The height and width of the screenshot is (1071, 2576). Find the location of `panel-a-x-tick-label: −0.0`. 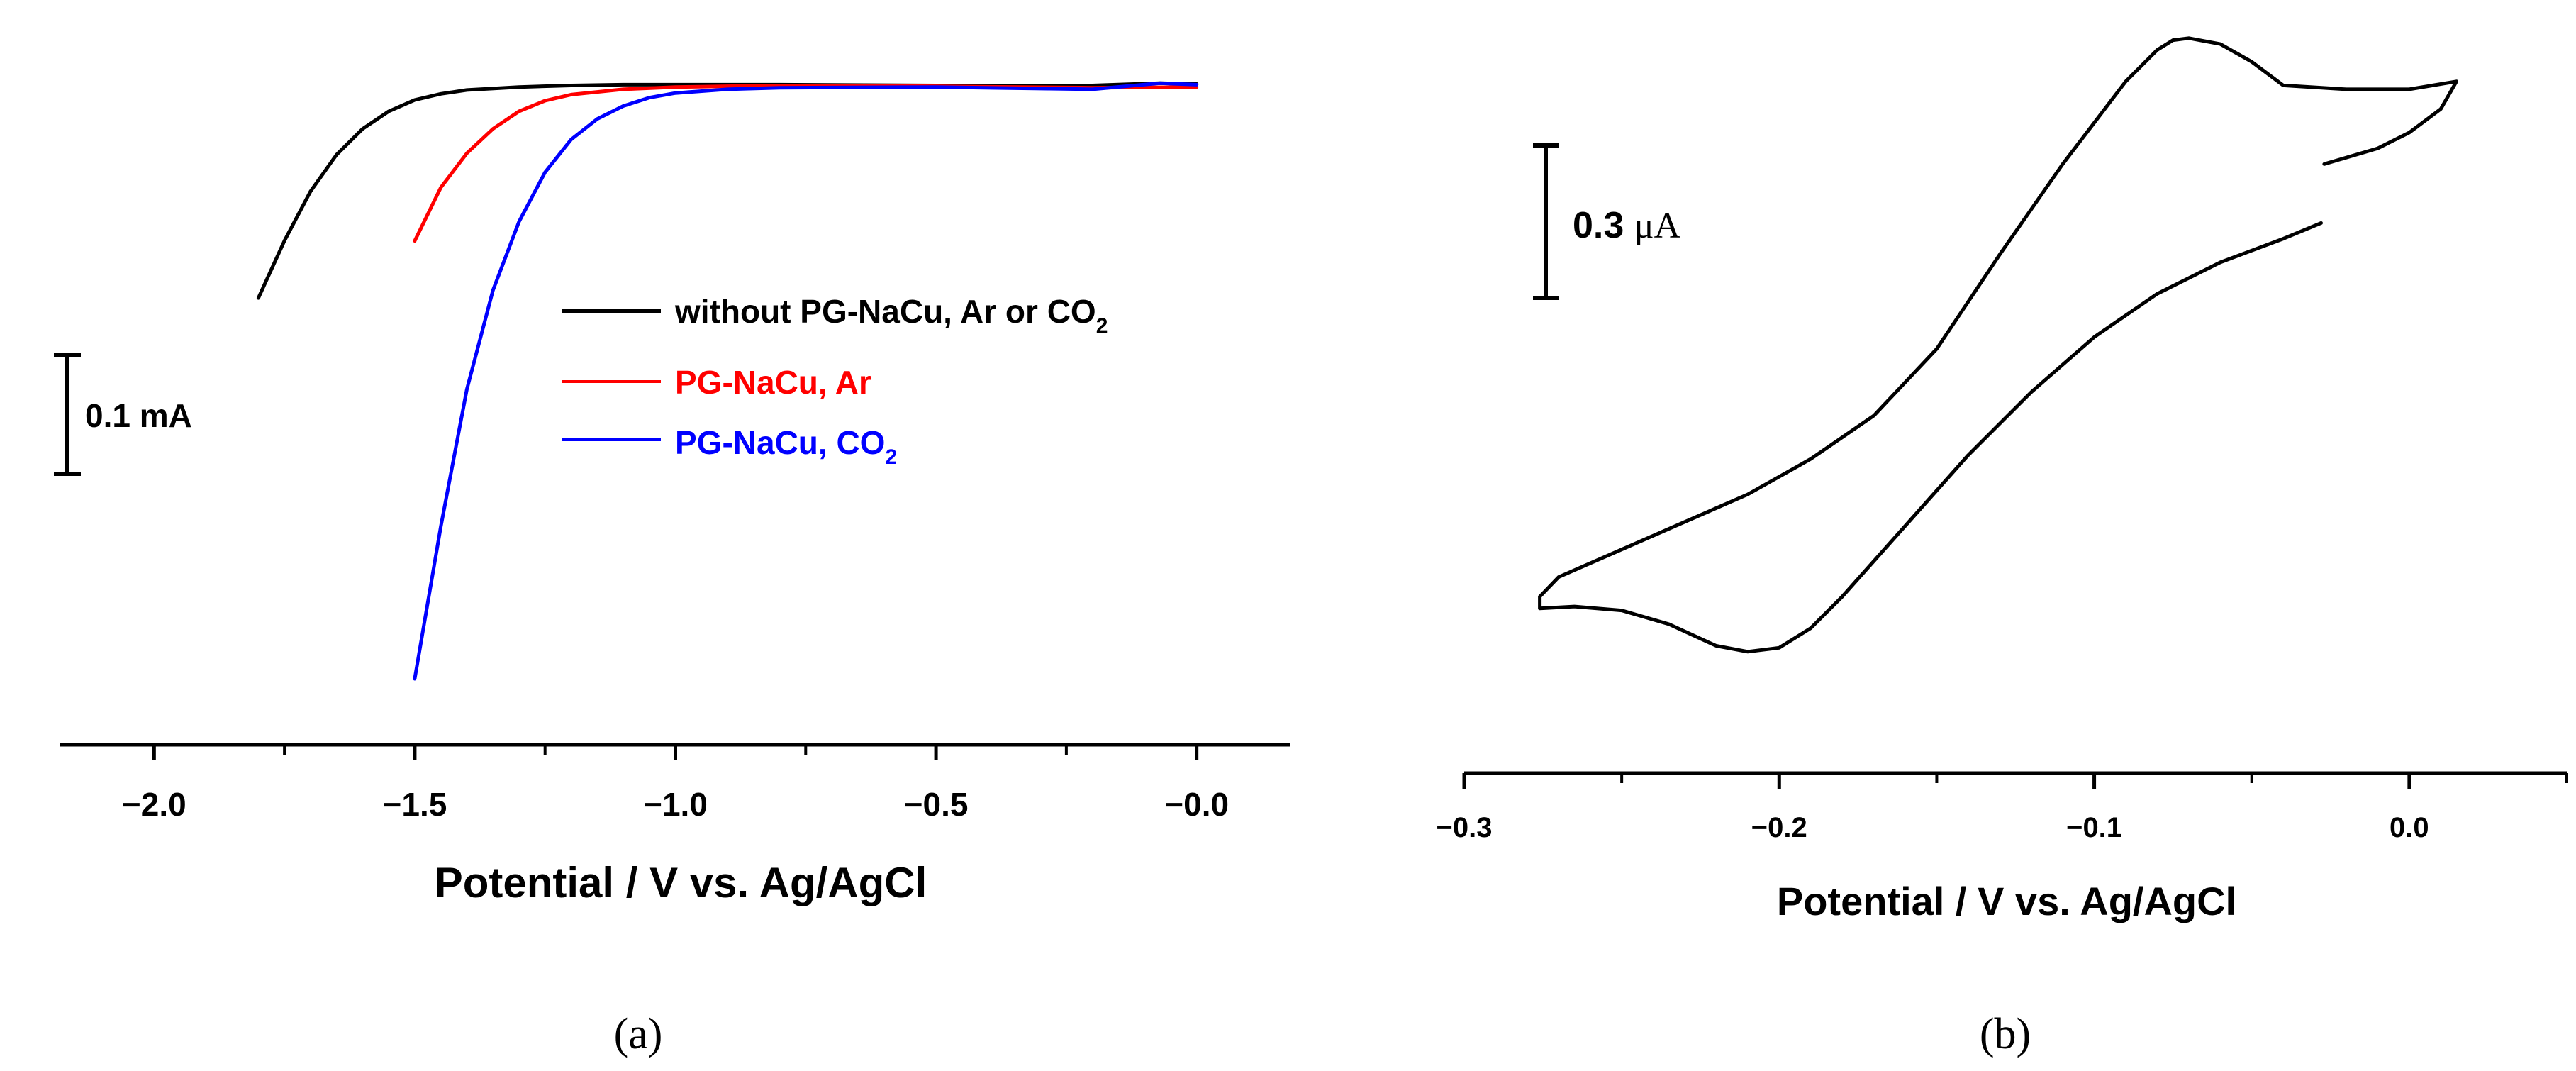

panel-a-x-tick-label: −0.0 is located at coordinates (1196, 804).